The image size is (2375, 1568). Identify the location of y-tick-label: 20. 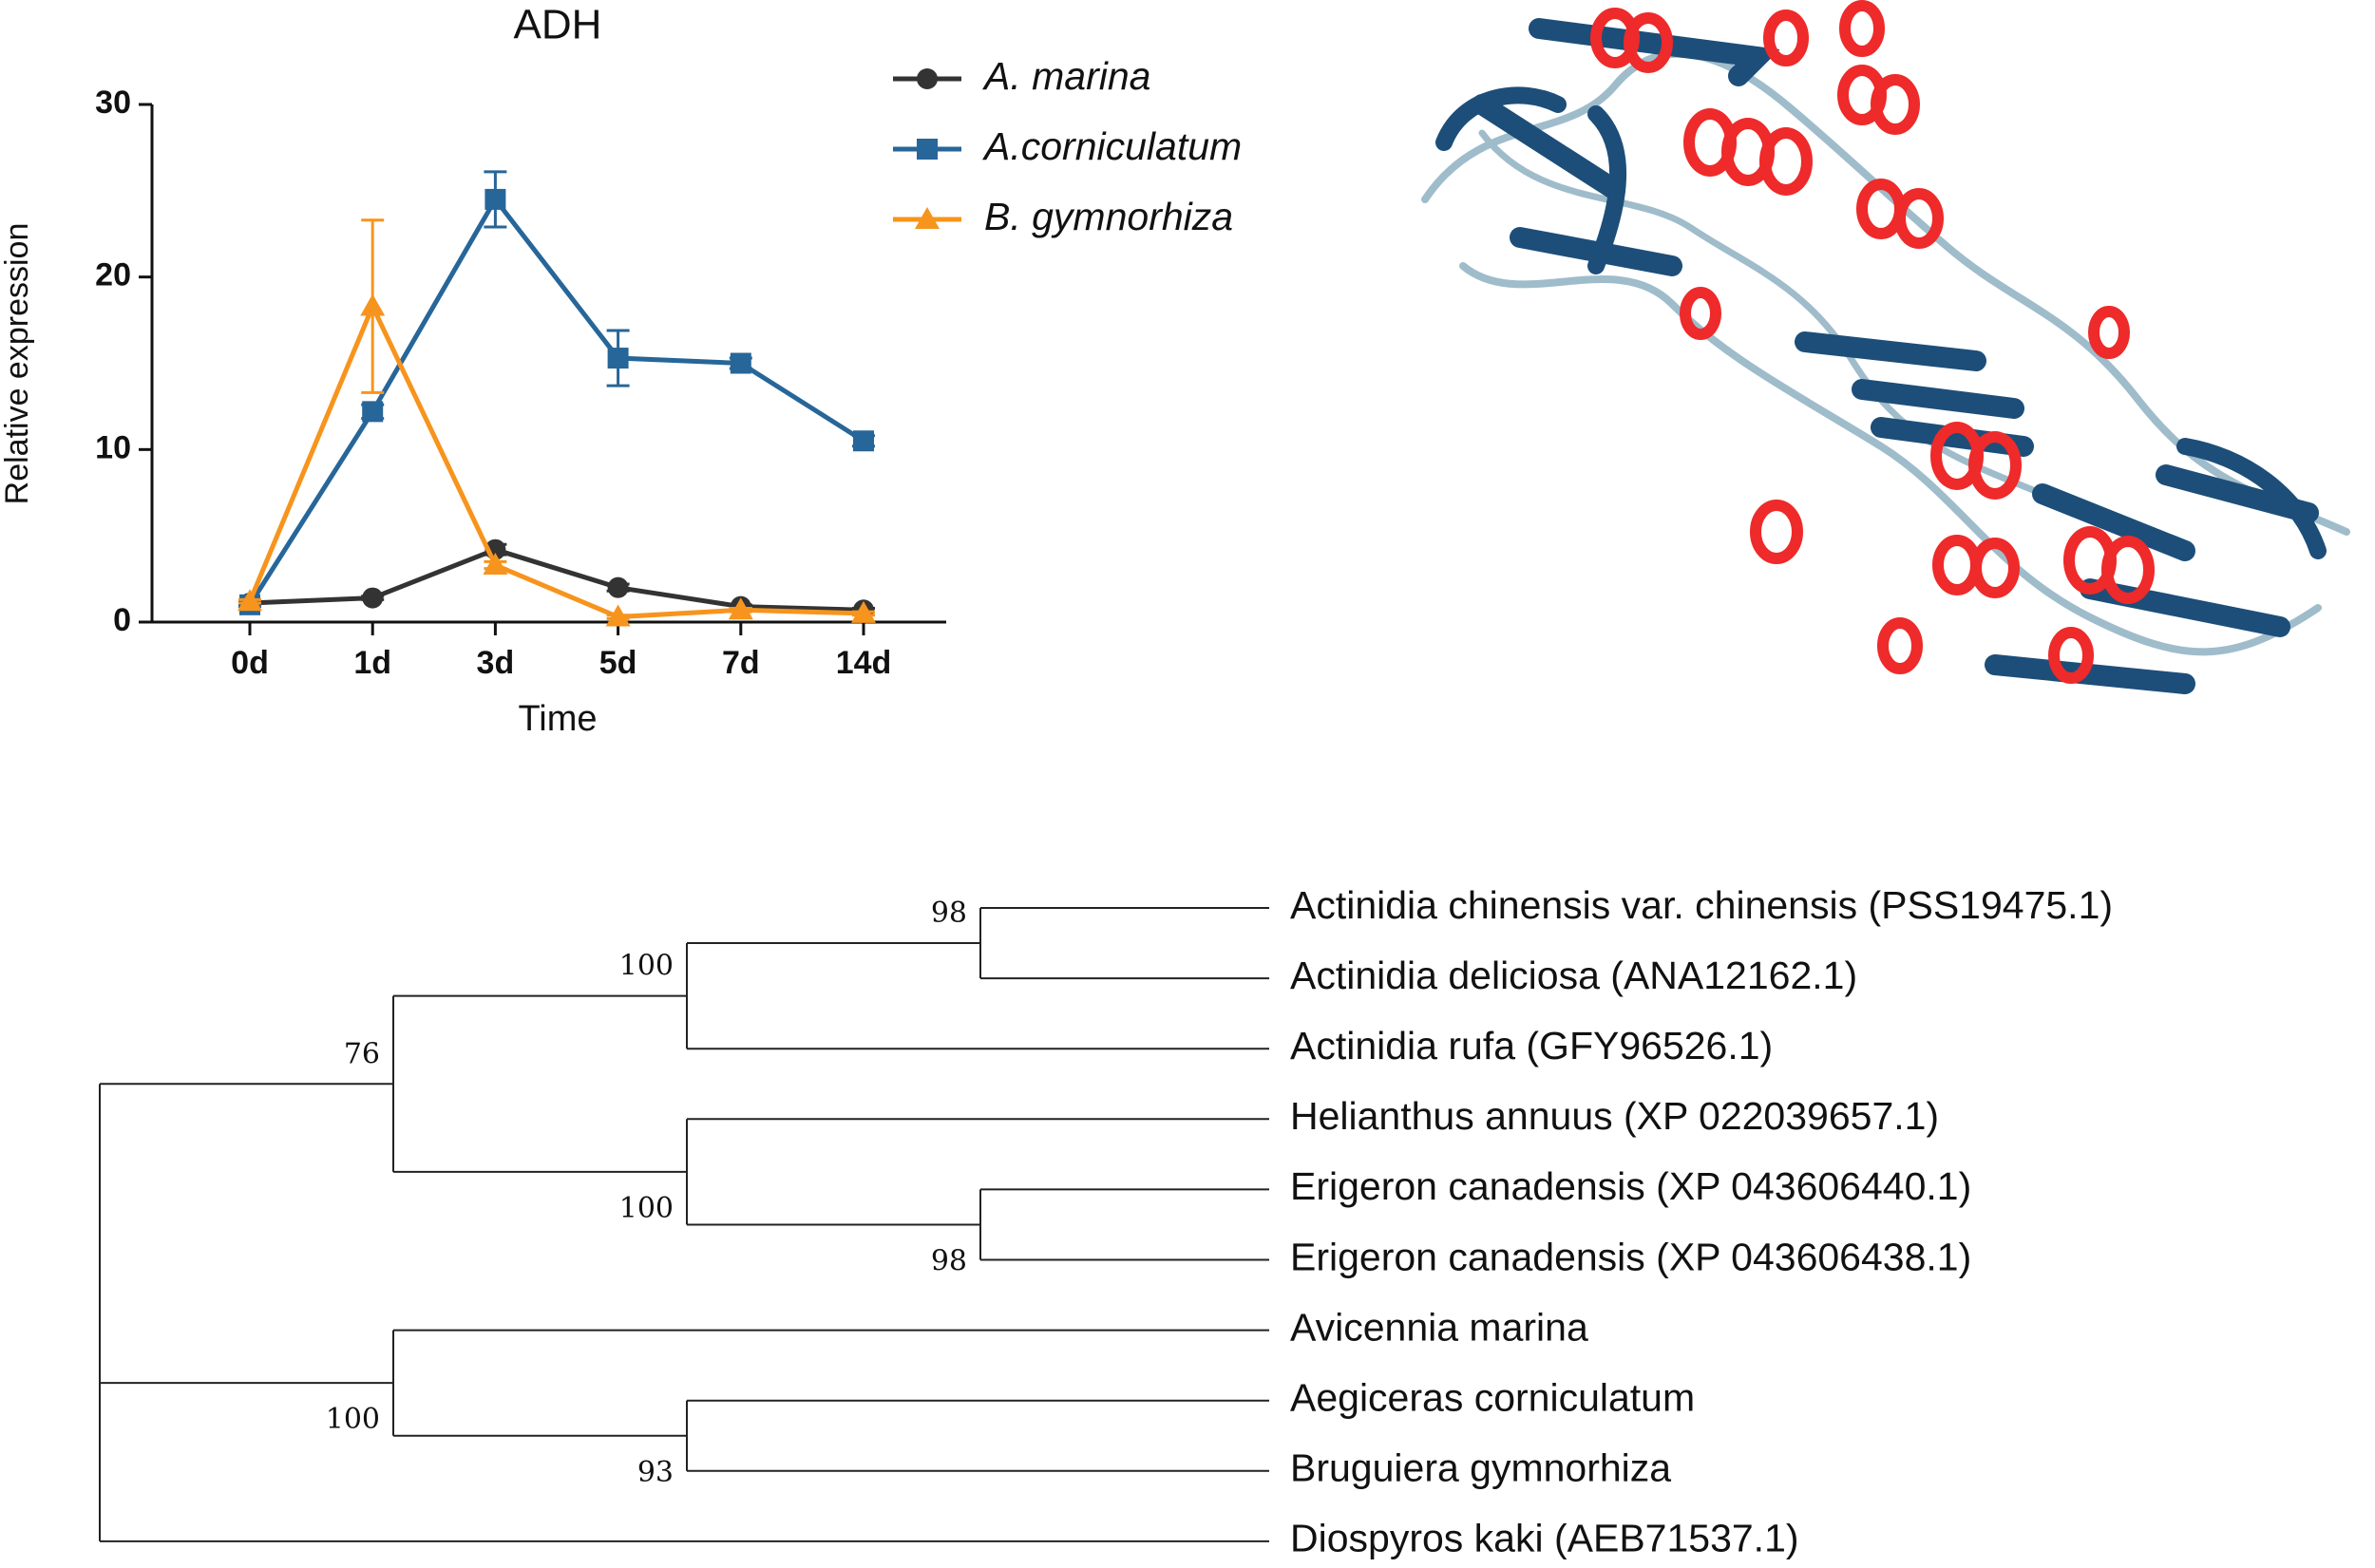
(113, 275).